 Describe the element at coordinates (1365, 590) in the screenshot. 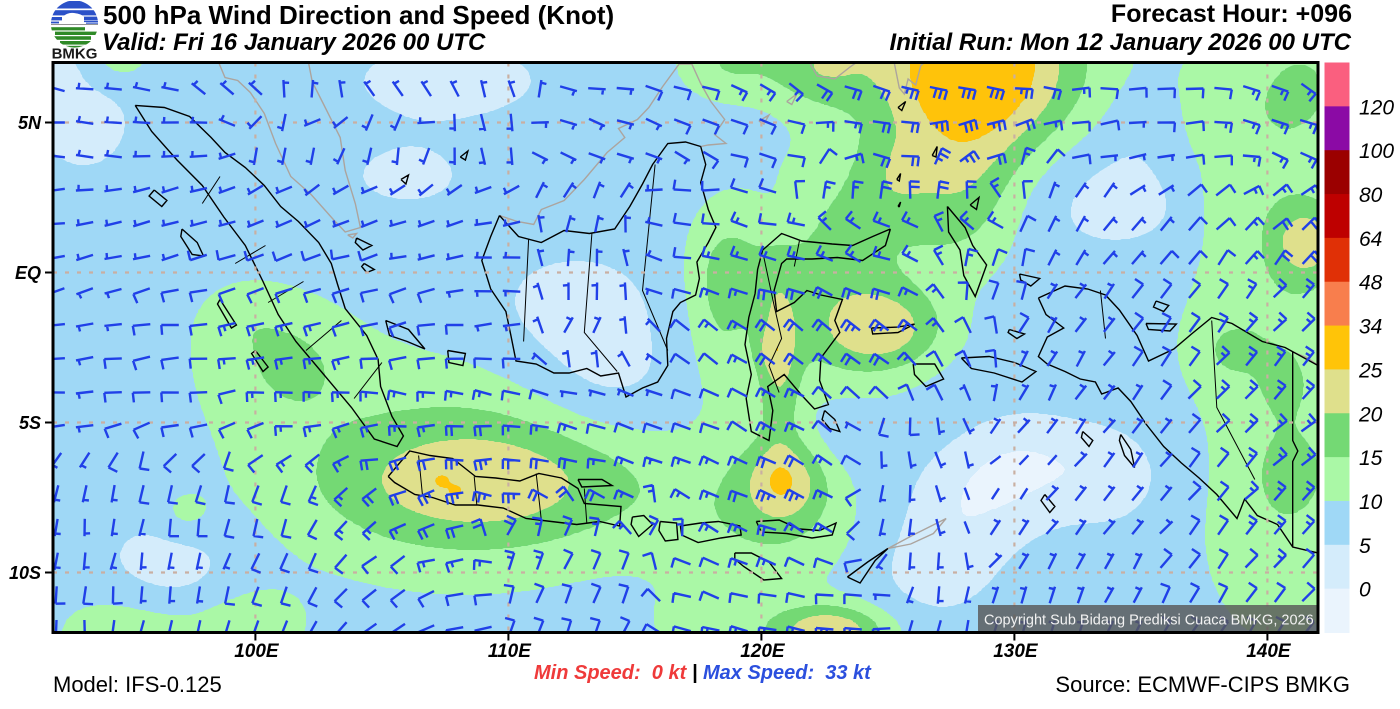

I see `svg-text: 0` at that location.